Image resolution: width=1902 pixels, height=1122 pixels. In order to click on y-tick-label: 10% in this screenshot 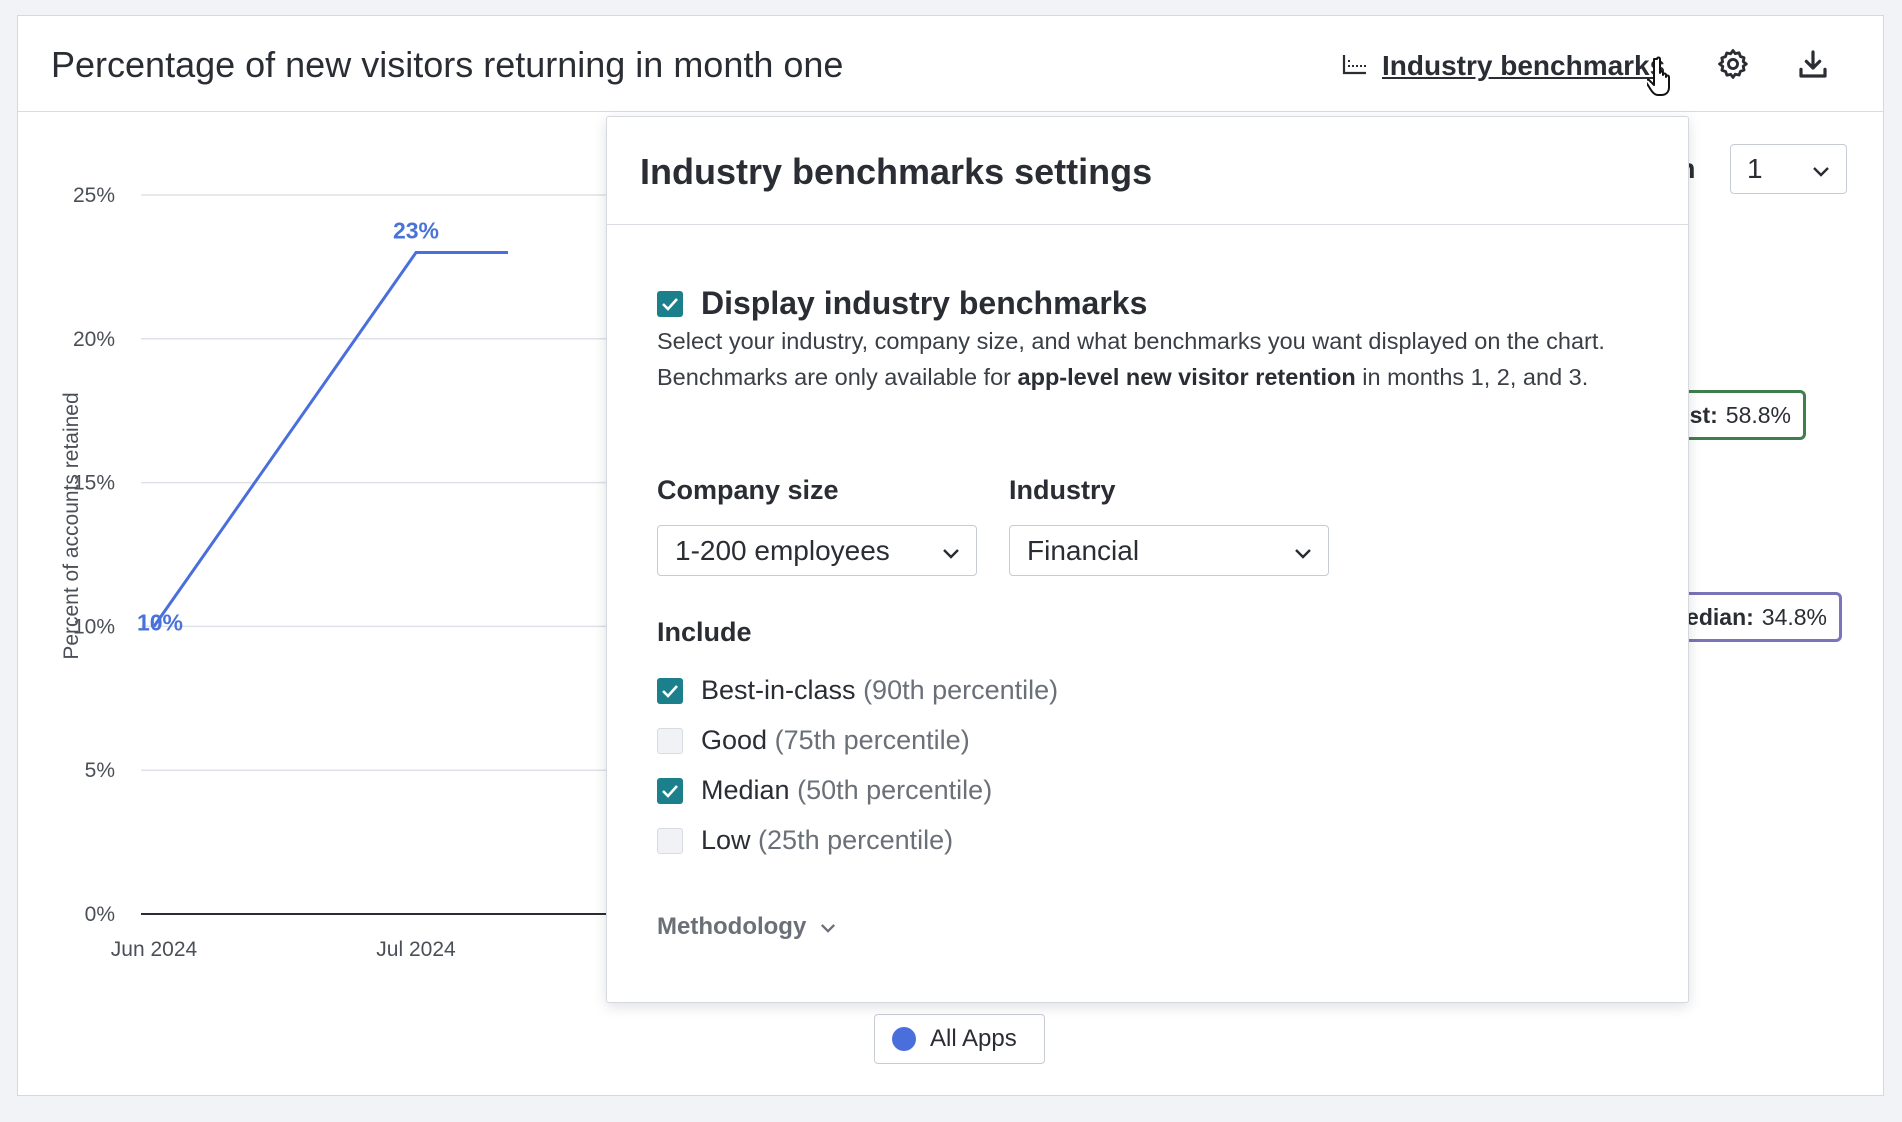, I will do `click(94, 626)`.